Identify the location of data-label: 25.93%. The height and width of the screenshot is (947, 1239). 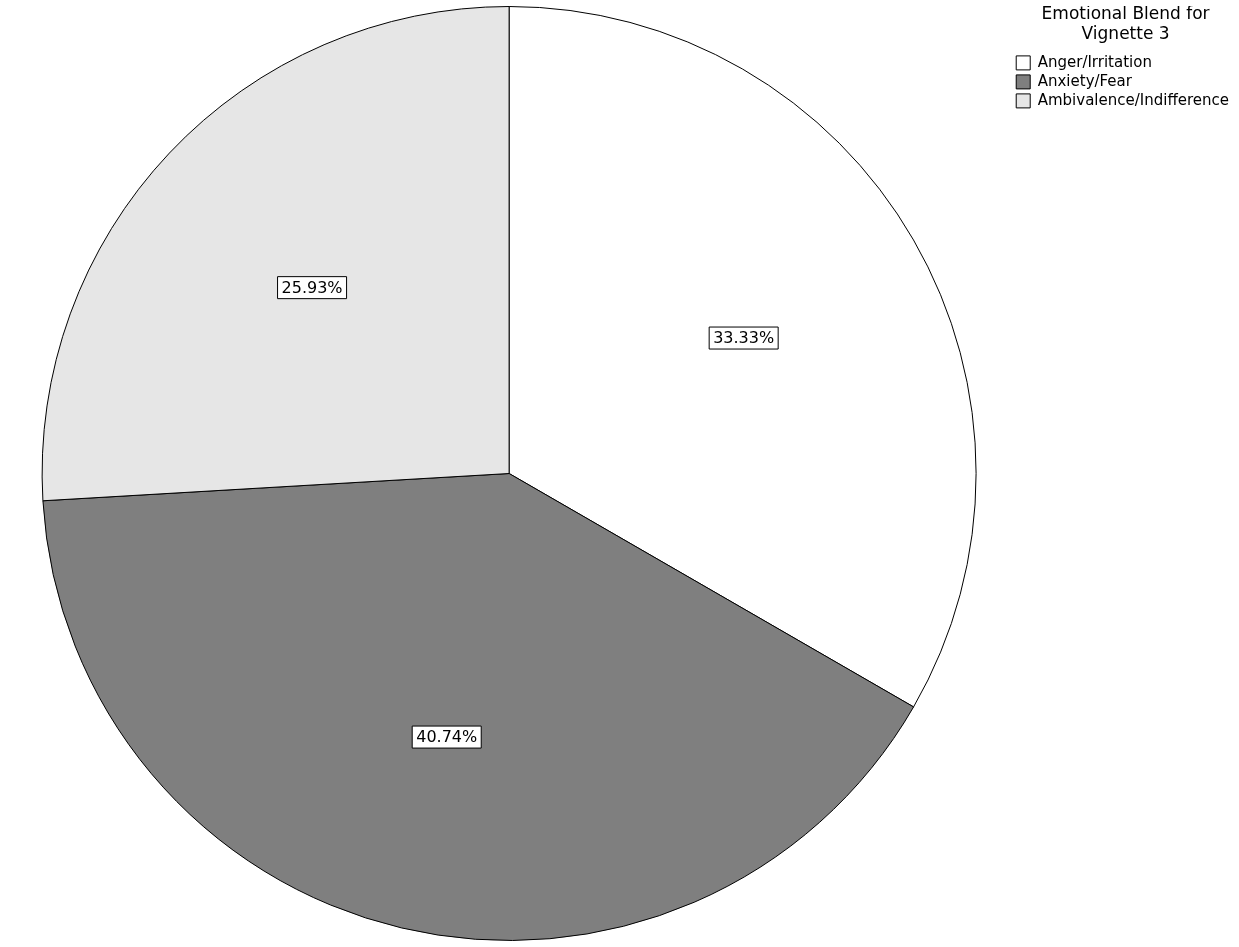
(312, 287).